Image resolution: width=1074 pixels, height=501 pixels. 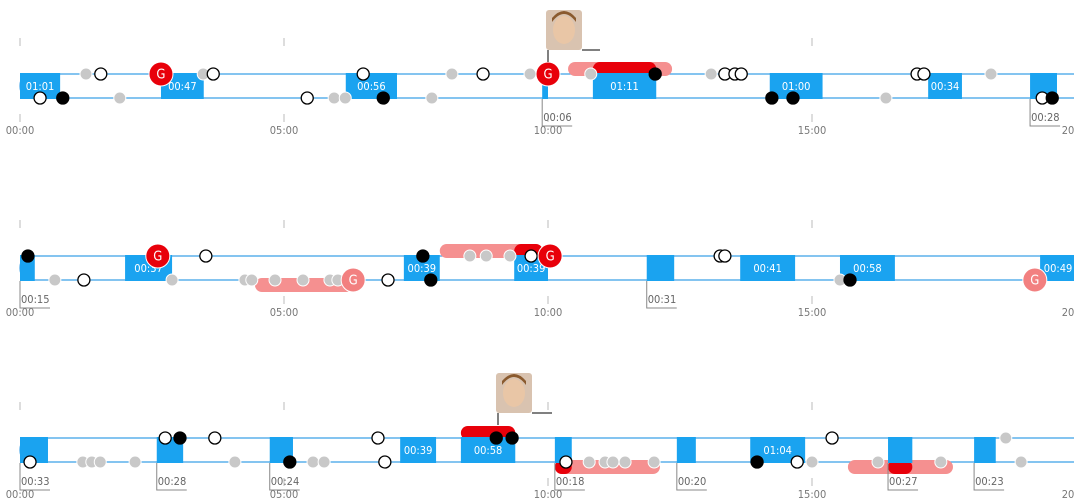 What do you see at coordinates (35, 481) in the screenshot?
I see `shift-duration: 00:33` at bounding box center [35, 481].